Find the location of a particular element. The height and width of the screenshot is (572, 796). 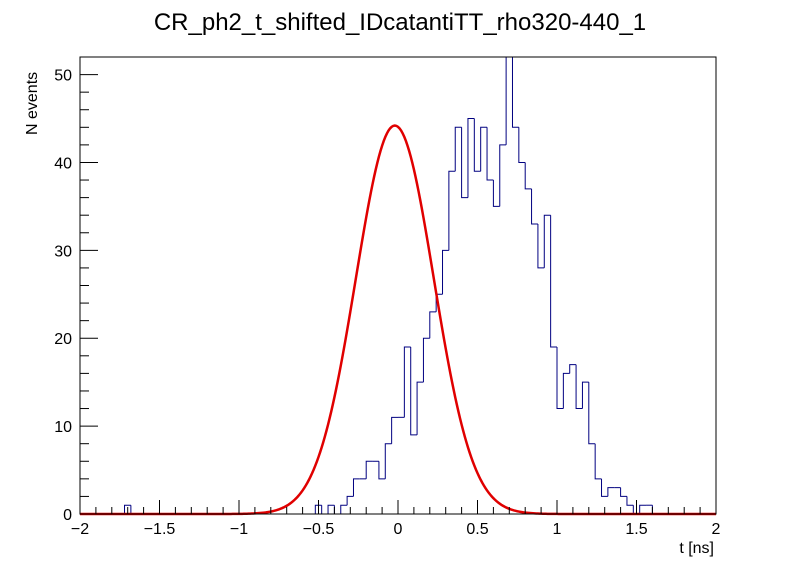

x-tick-label: 1.5 is located at coordinates (636, 529).